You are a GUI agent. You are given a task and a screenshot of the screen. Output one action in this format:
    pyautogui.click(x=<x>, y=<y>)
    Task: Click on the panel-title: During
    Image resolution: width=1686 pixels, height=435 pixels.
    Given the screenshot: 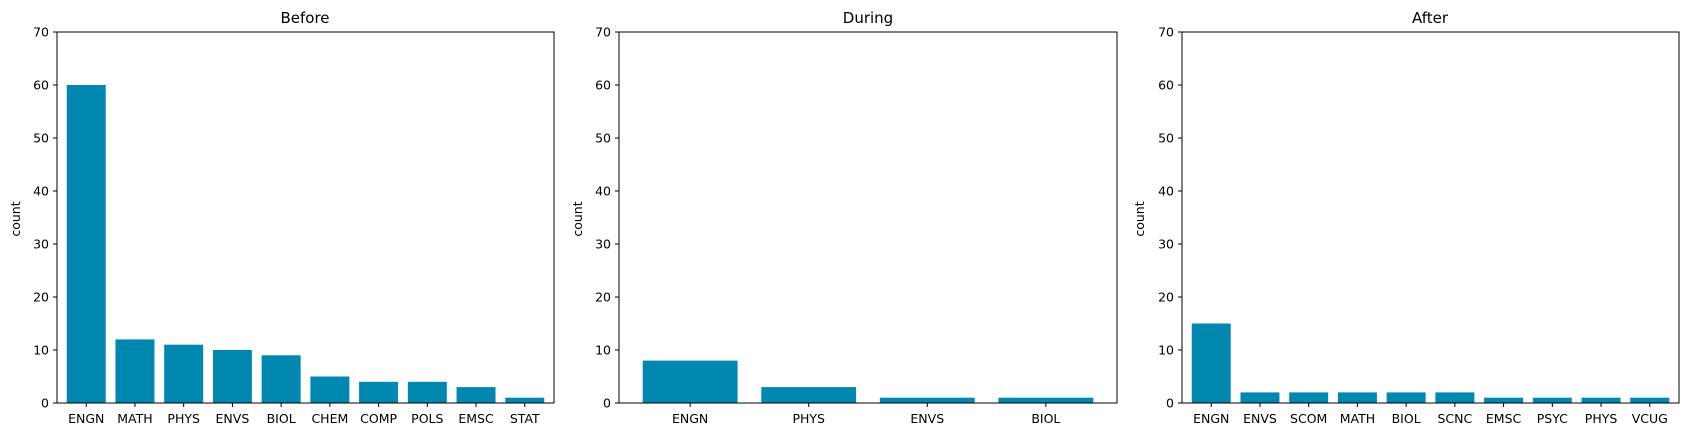 What is the action you would take?
    pyautogui.click(x=868, y=18)
    